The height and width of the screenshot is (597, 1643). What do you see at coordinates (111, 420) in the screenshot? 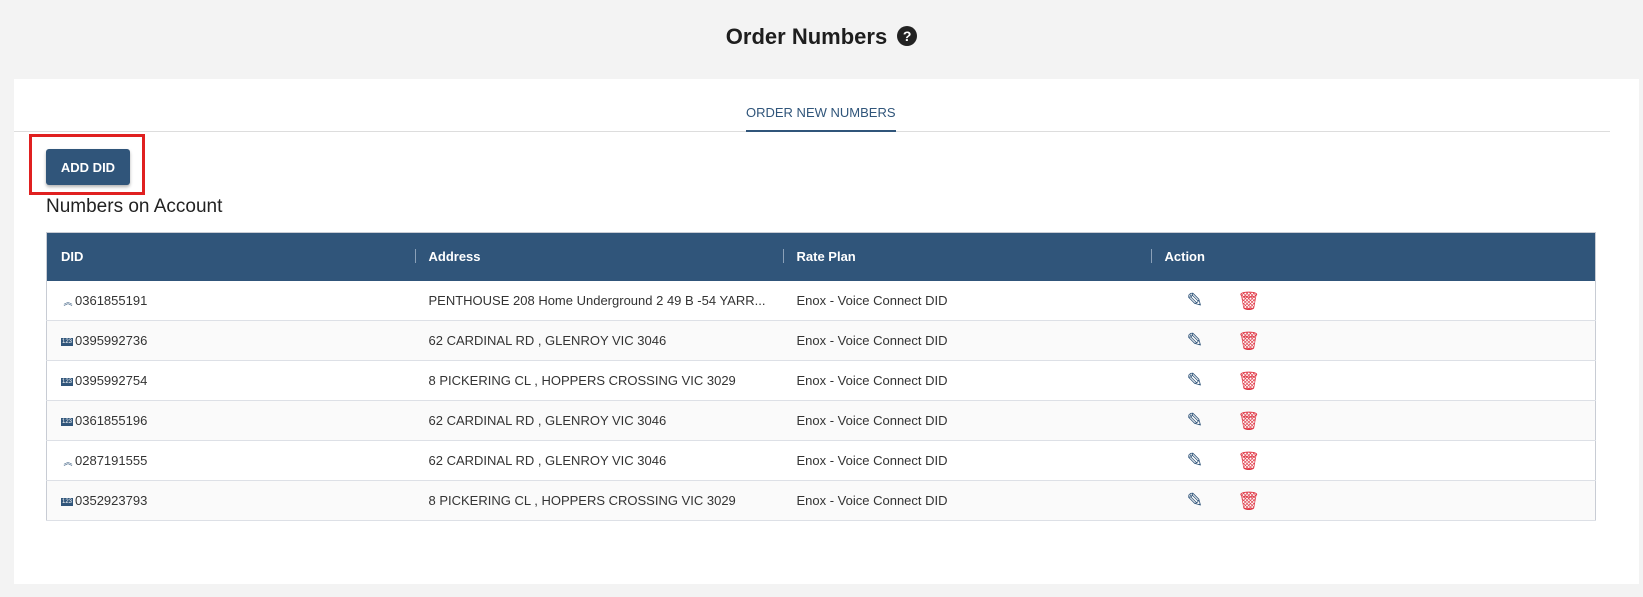
I see `did-value: 0361855196` at bounding box center [111, 420].